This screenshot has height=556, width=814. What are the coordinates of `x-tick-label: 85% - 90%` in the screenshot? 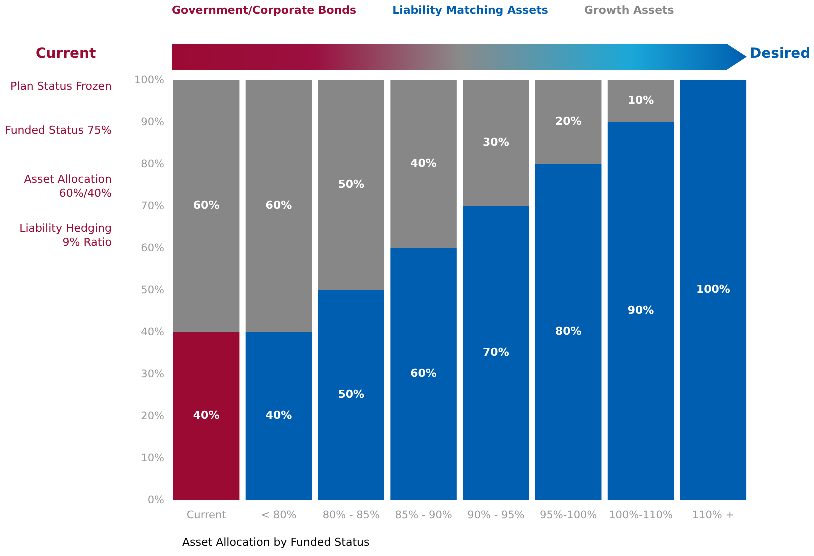 It's located at (423, 516).